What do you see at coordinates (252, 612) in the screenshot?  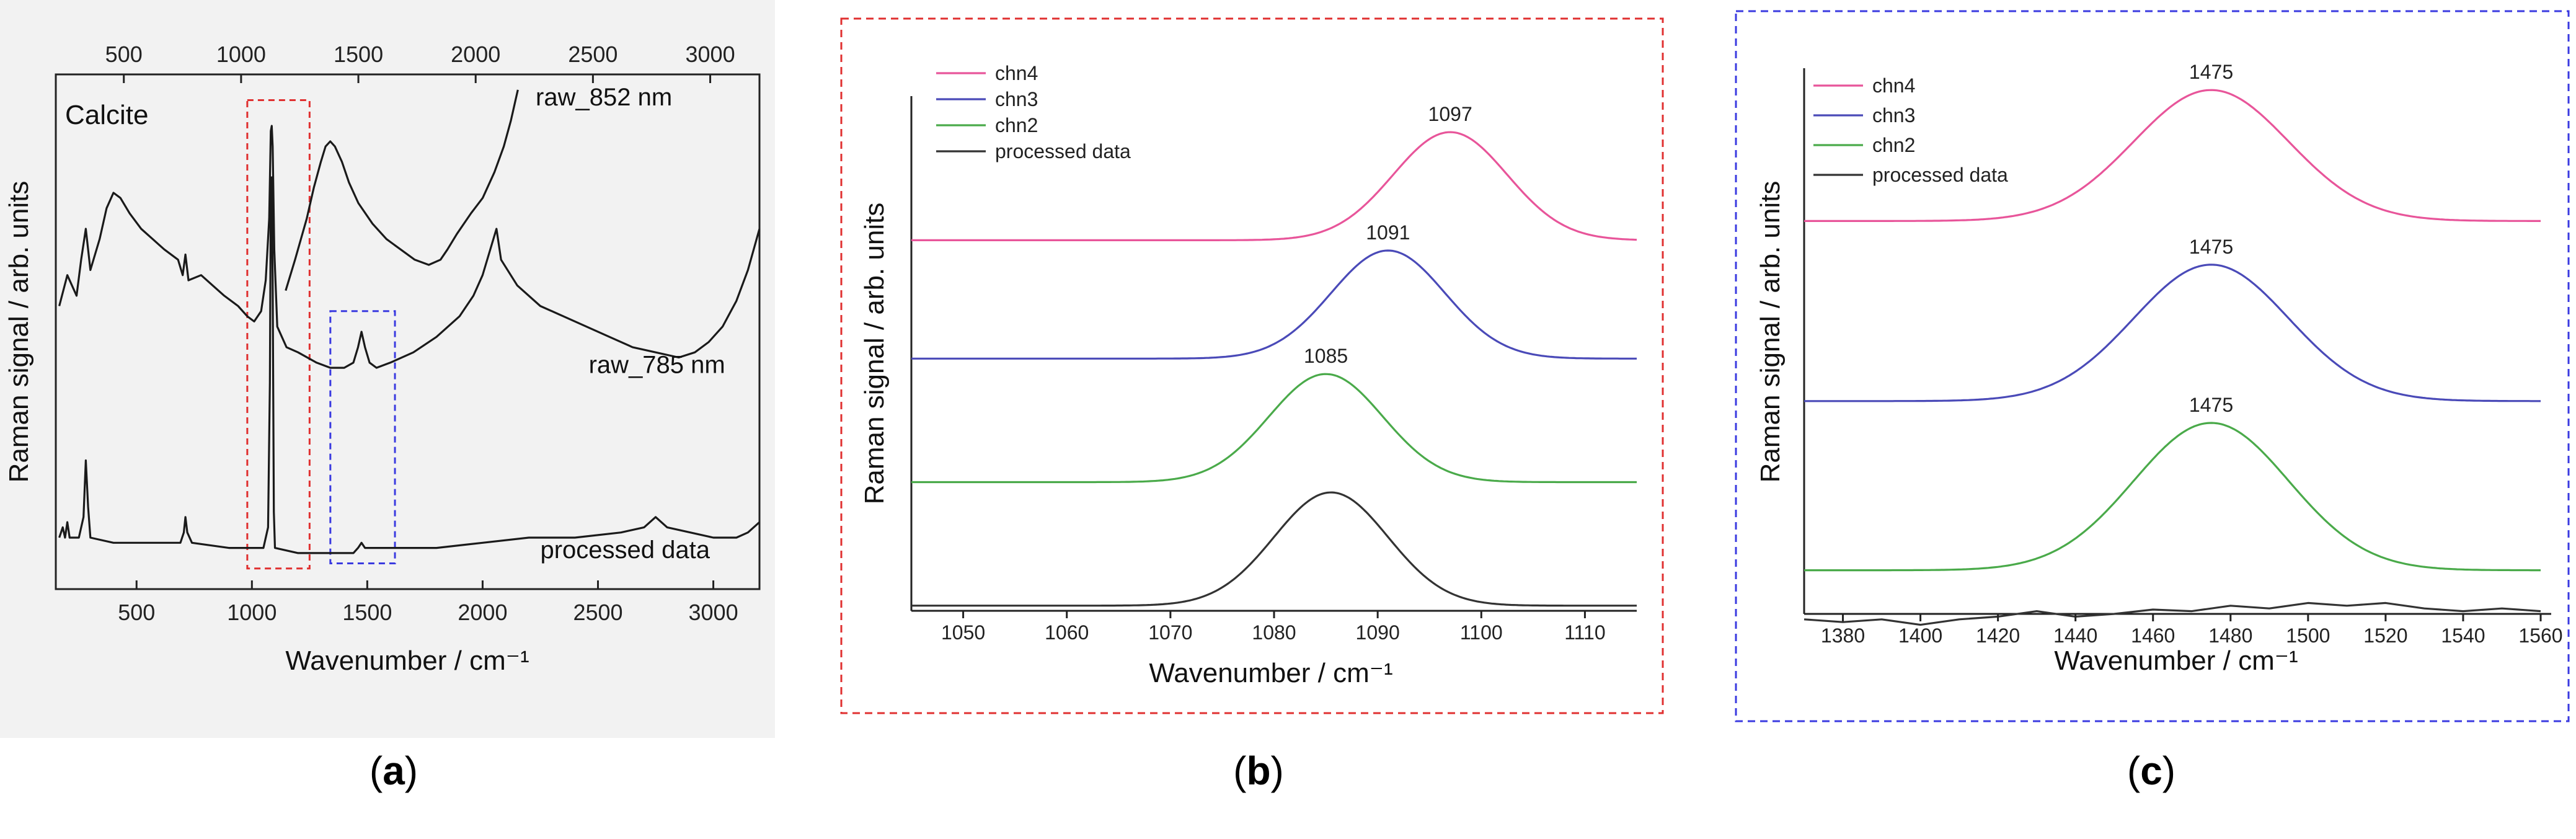 I see `x-tick-label: 1000` at bounding box center [252, 612].